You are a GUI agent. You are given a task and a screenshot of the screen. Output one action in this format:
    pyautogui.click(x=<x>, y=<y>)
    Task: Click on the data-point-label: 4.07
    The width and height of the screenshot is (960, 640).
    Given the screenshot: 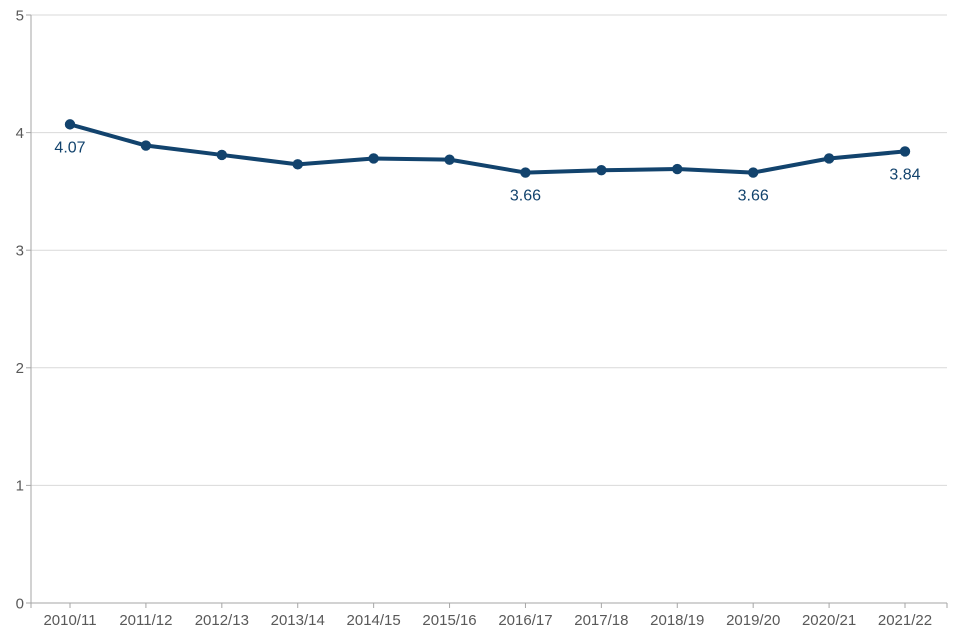 What is the action you would take?
    pyautogui.click(x=69, y=147)
    